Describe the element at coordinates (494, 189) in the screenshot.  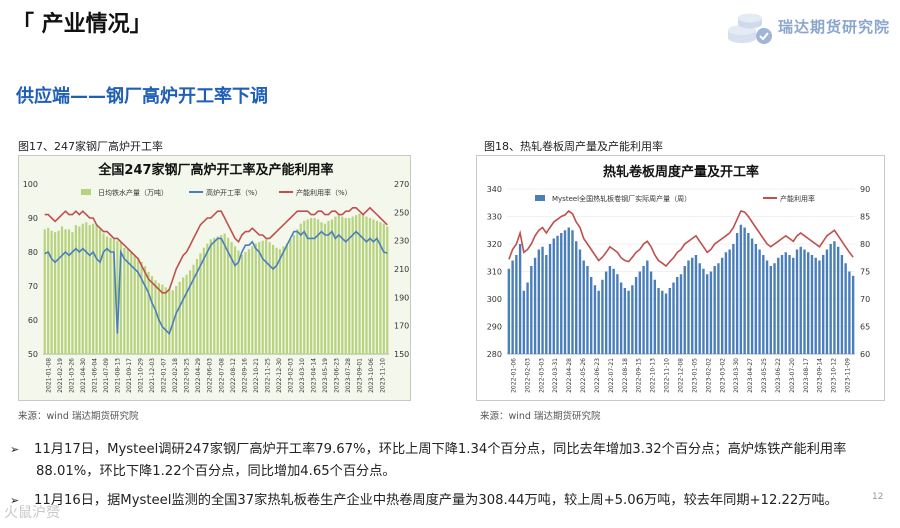
I see `left-tick-label: 340` at that location.